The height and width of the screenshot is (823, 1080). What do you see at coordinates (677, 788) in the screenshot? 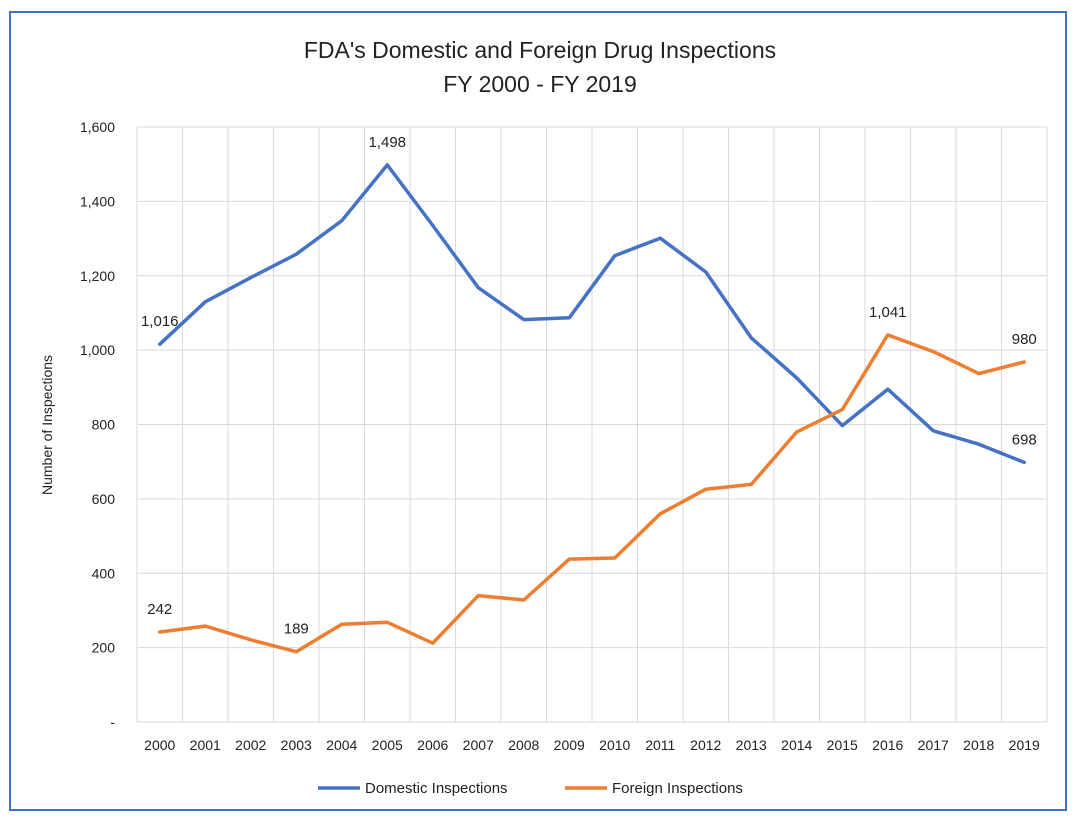
I see `legend-entry: Foreign Inspections` at bounding box center [677, 788].